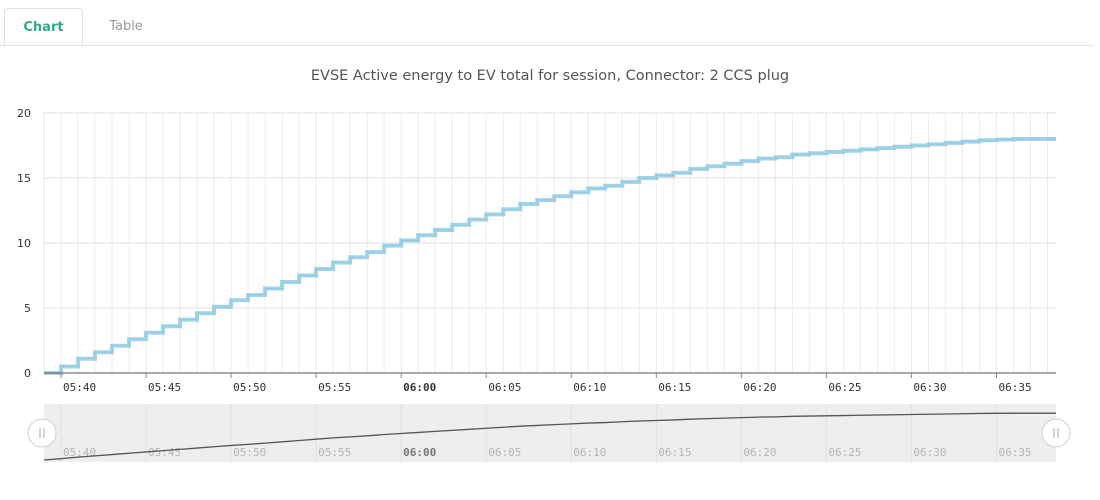 This screenshot has width=1100, height=500. Describe the element at coordinates (929, 452) in the screenshot. I see `navigator-tick-label: 06:30` at that location.